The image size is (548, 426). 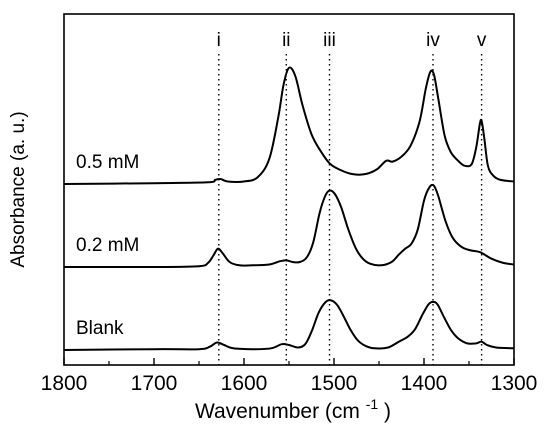 What do you see at coordinates (372, 404) in the screenshot?
I see `x-axis-label-superscript: -1` at bounding box center [372, 404].